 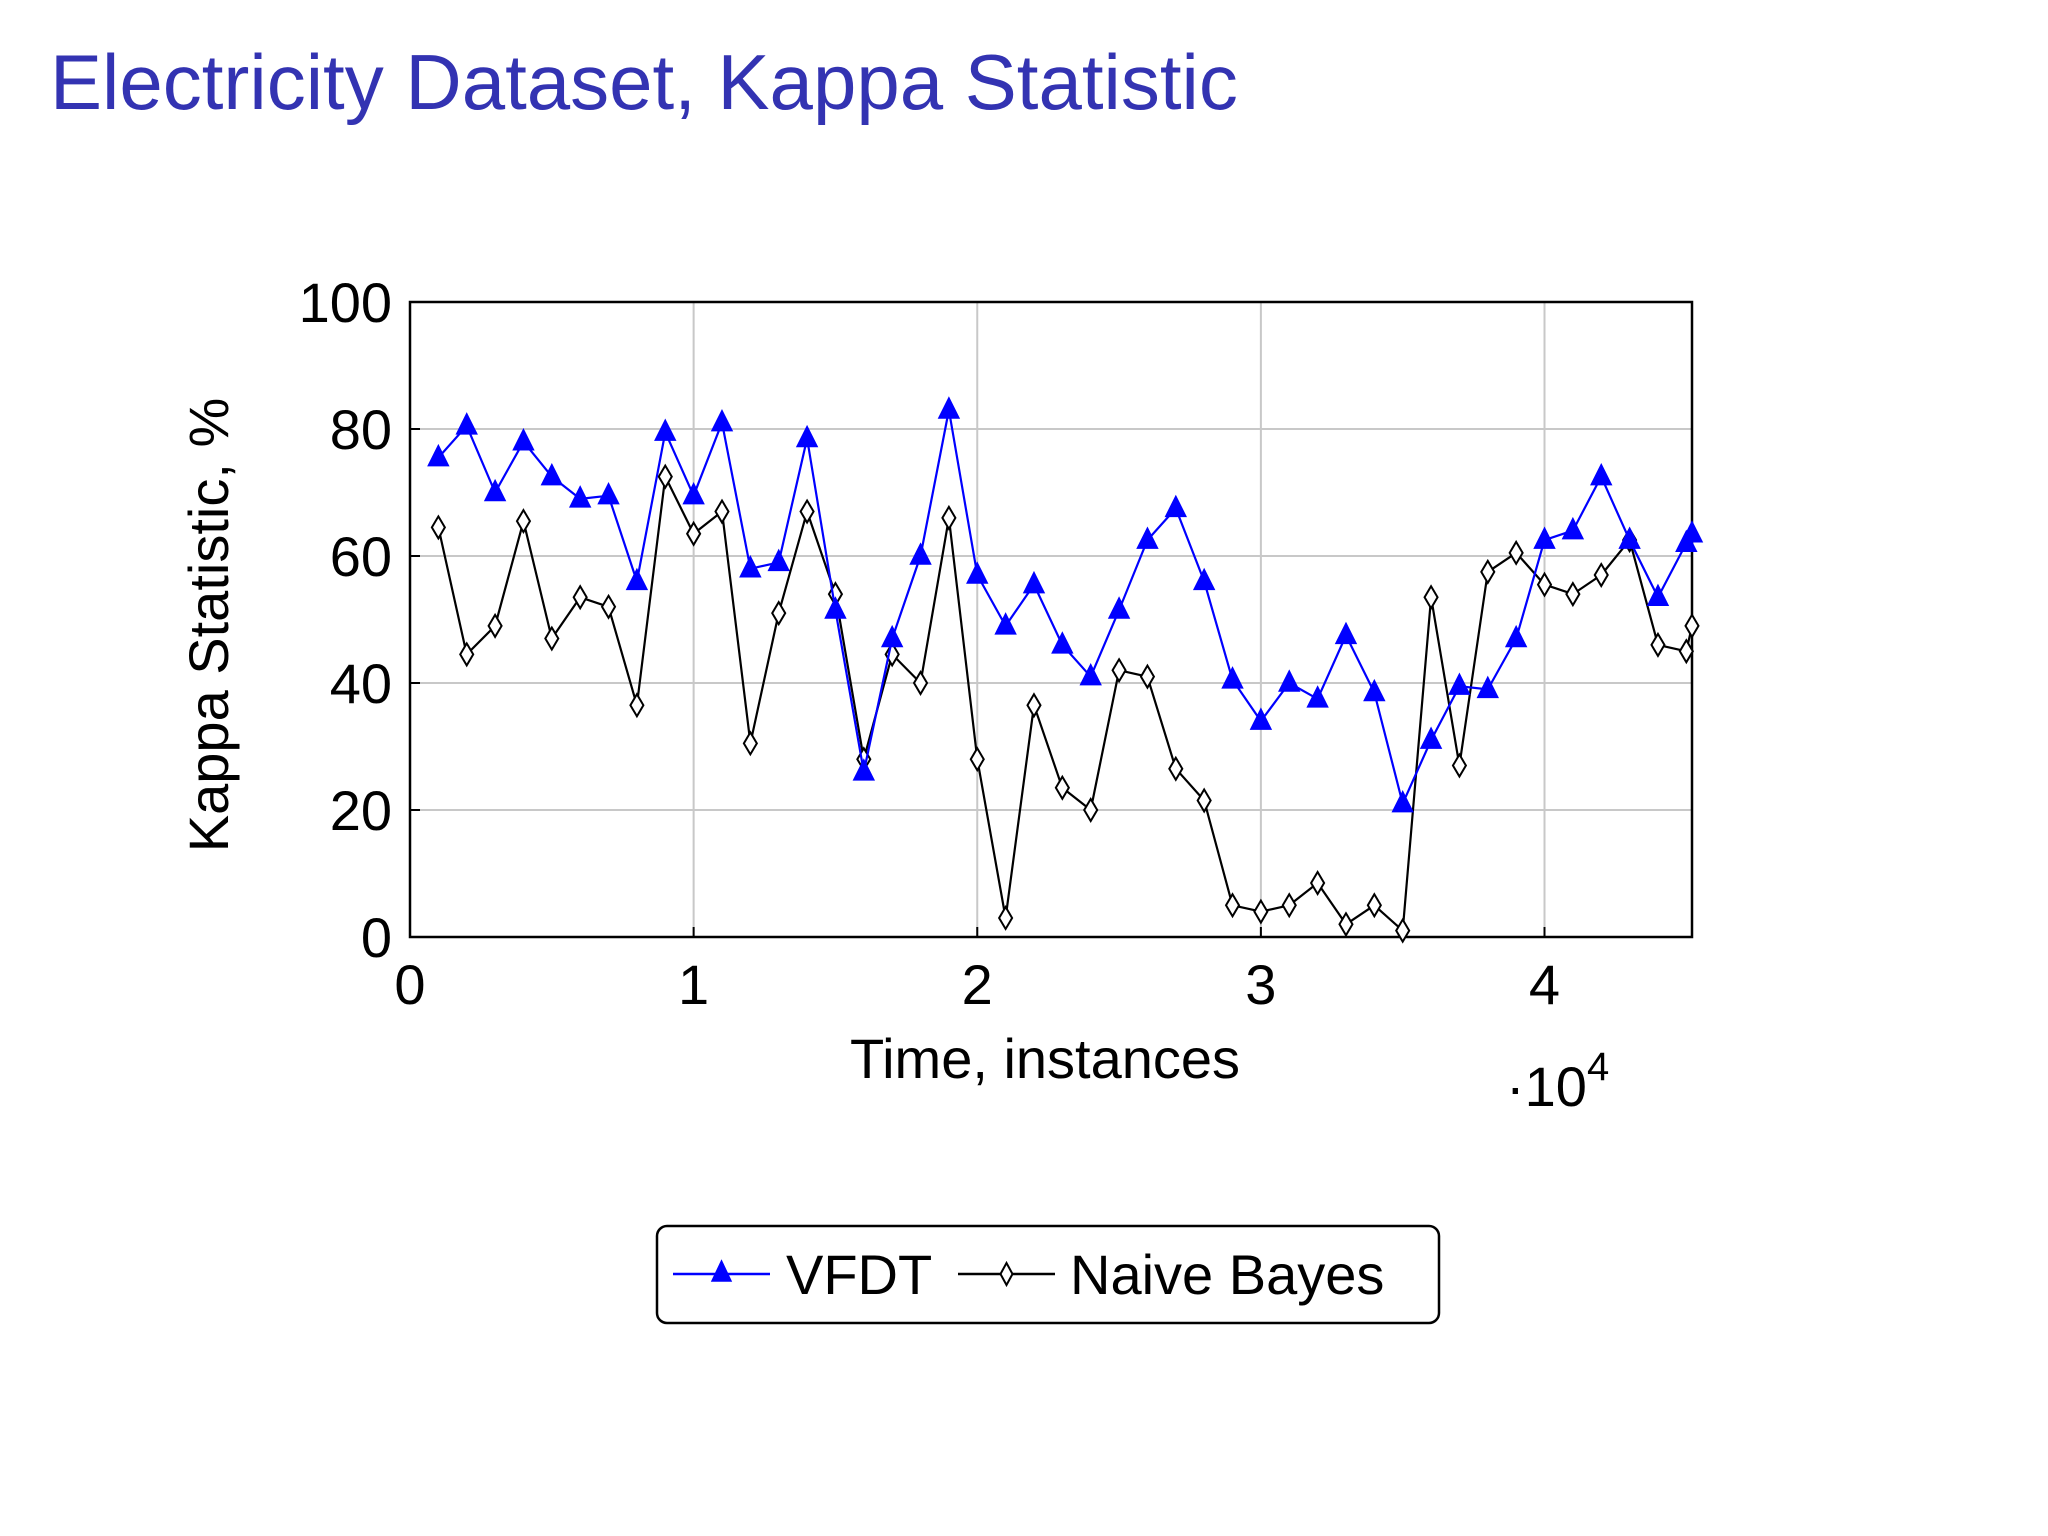 I want to click on x-tick-label: 2, so click(x=977, y=984).